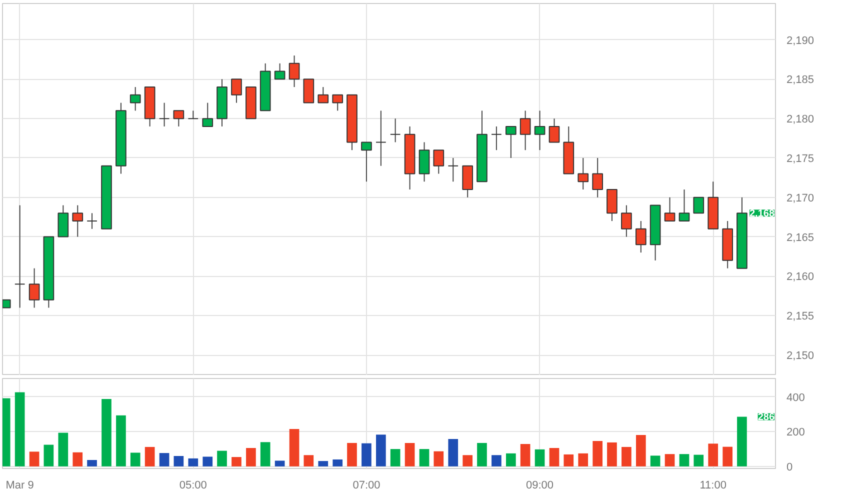 The image size is (856, 503). Describe the element at coordinates (800, 316) in the screenshot. I see `y-tick-label: 2,155` at that location.